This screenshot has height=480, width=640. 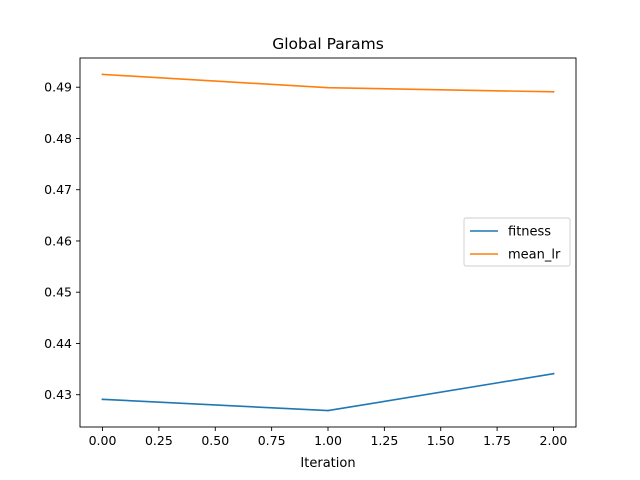 What do you see at coordinates (328, 44) in the screenshot?
I see `chart-title: Global Params` at bounding box center [328, 44].